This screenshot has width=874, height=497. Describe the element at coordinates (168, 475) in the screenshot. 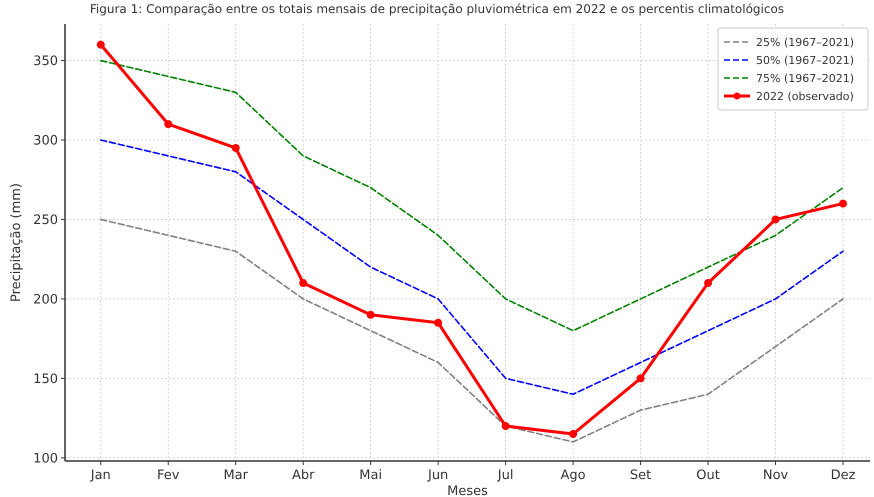

I see `x-tick-label: Fev` at that location.